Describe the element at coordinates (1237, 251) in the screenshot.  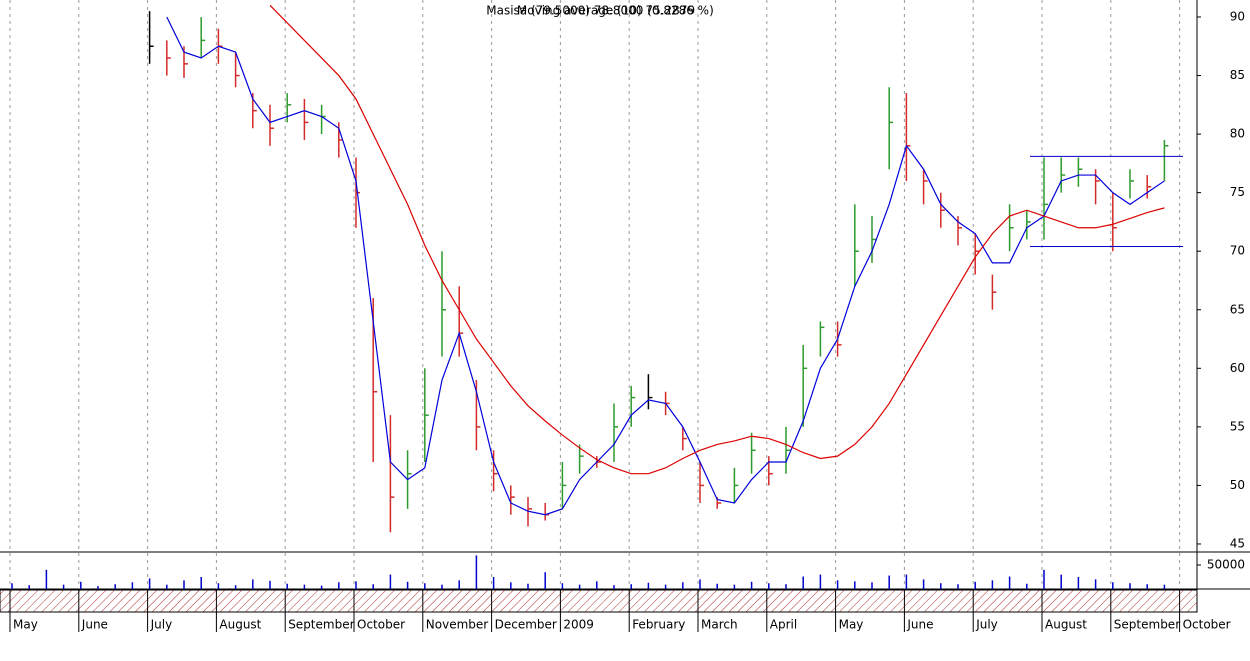
I see `y-tick-label: 70` at that location.